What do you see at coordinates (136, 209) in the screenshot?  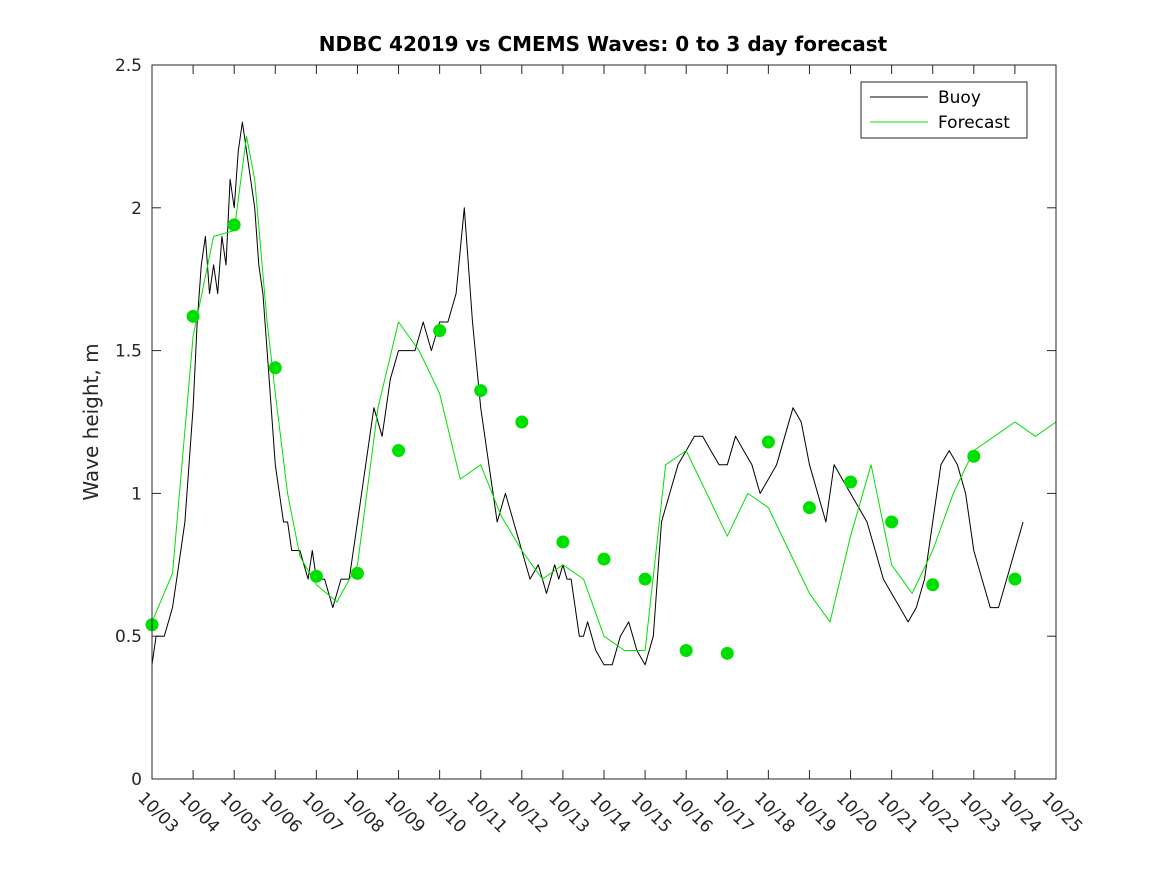 I see `y-tick-label: 2` at bounding box center [136, 209].